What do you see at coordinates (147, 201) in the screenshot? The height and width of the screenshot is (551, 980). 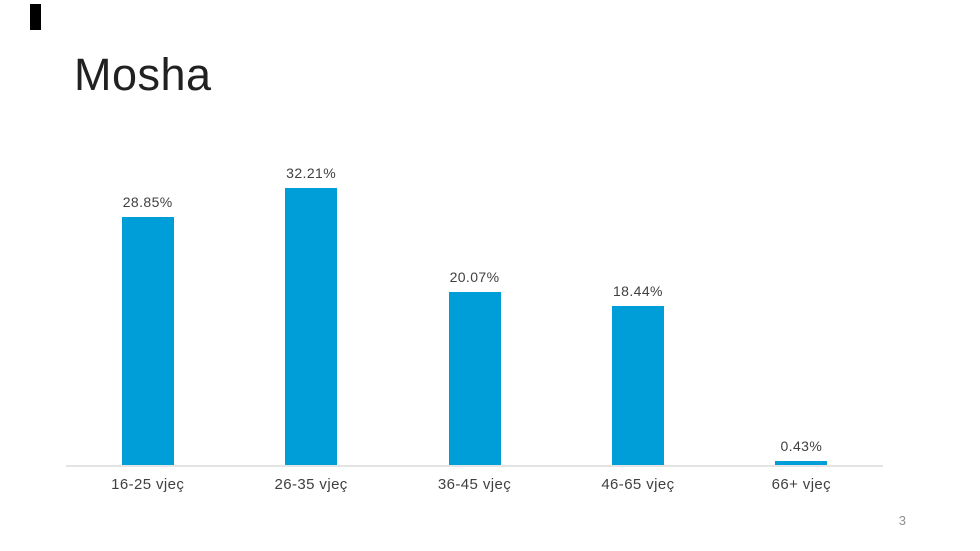 I see `bar-value-label: 28.85%` at bounding box center [147, 201].